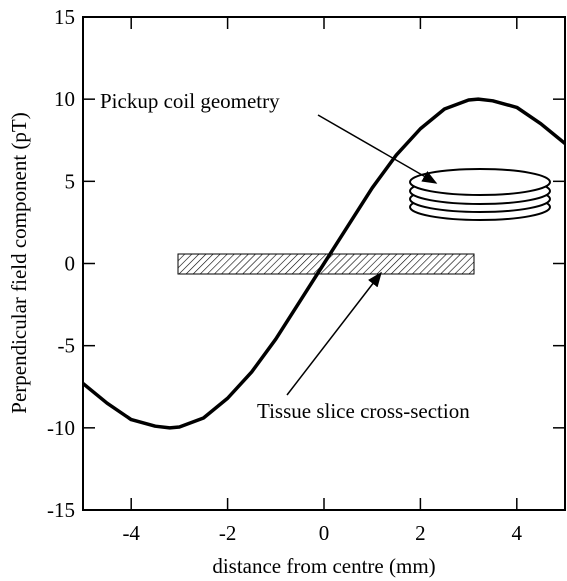 The width and height of the screenshot is (567, 581). I want to click on x-tick-label: 2, so click(420, 533).